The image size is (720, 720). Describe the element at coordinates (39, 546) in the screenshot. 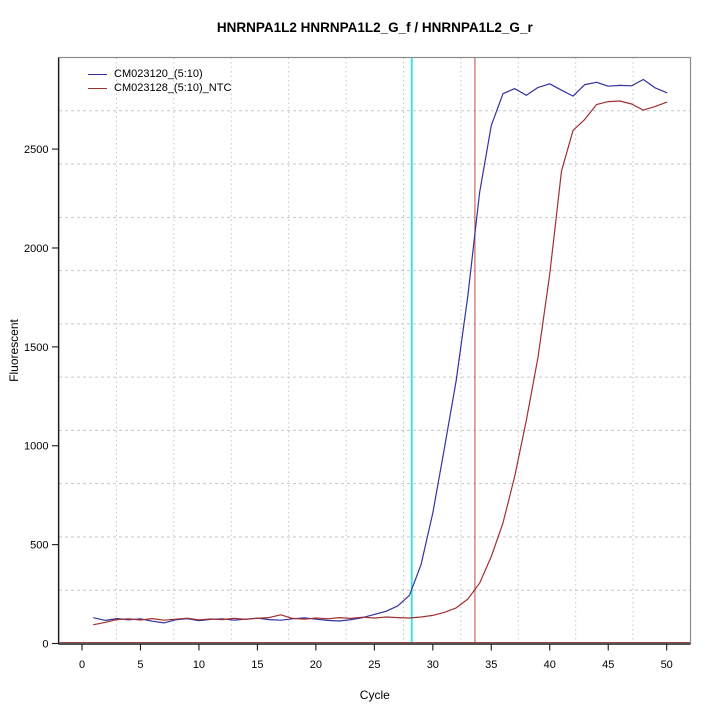

I see `y-tick-label: 500` at that location.